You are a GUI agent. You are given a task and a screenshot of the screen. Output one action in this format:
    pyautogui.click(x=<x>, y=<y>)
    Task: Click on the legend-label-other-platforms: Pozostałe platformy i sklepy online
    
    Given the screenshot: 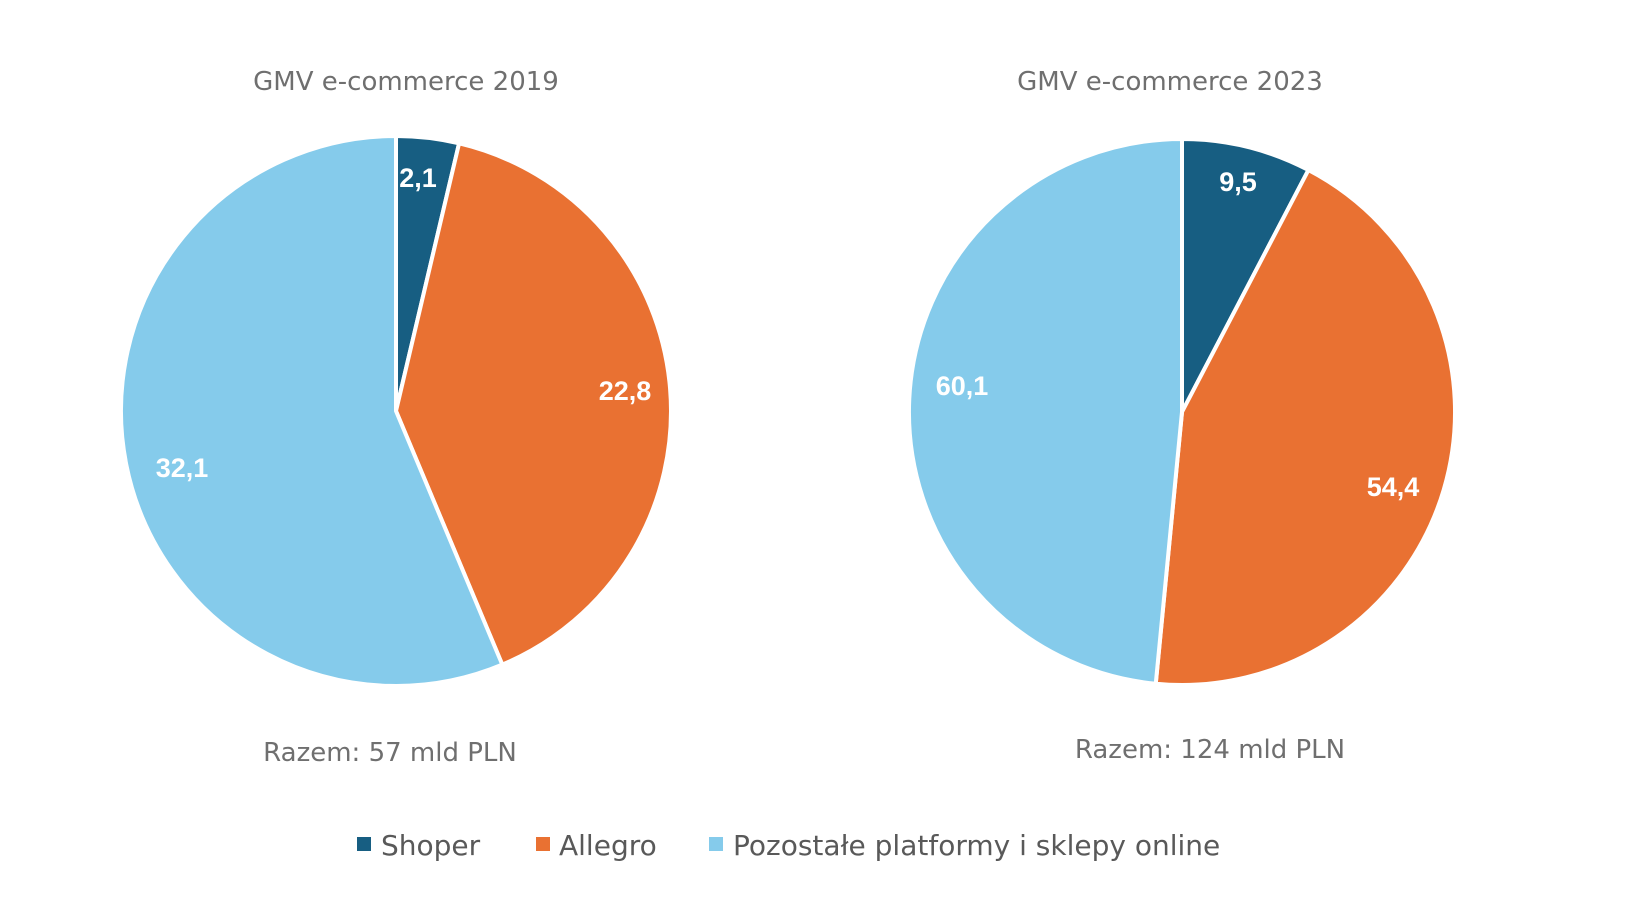 What is the action you would take?
    pyautogui.click(x=976, y=845)
    